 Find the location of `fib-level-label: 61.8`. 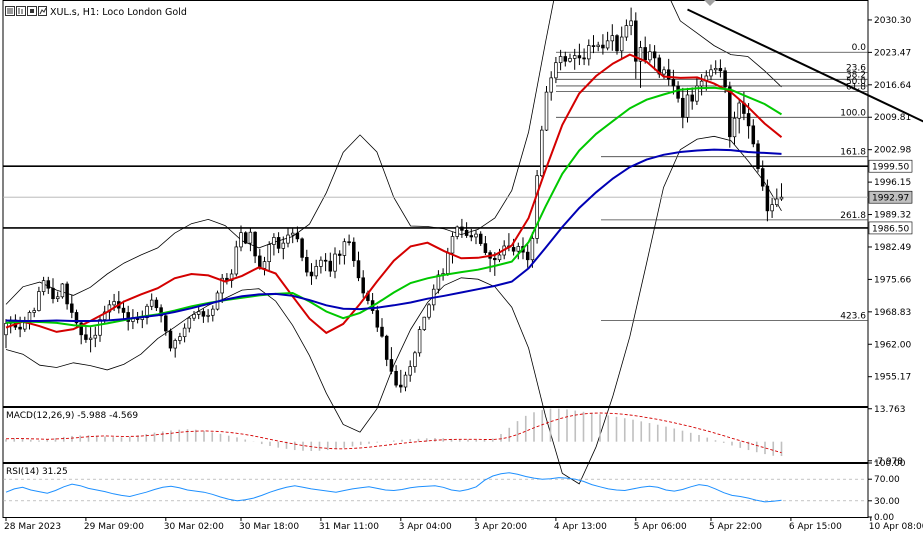

fib-level-label: 61.8 is located at coordinates (856, 88).